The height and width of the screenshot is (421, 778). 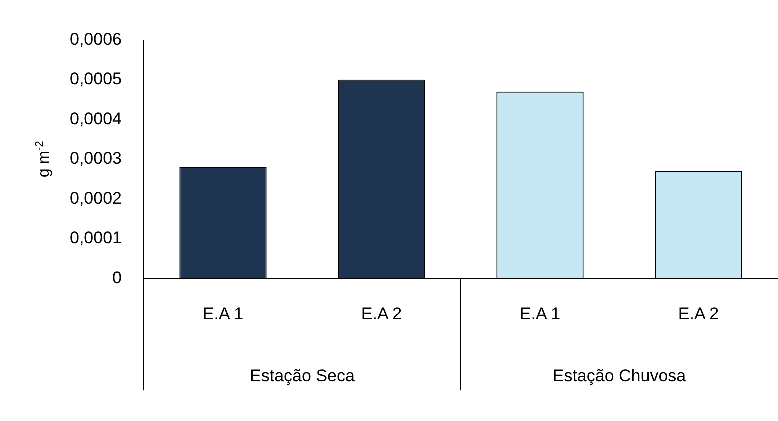 What do you see at coordinates (96, 79) in the screenshot?
I see `y-tick-label: 0,0005` at bounding box center [96, 79].